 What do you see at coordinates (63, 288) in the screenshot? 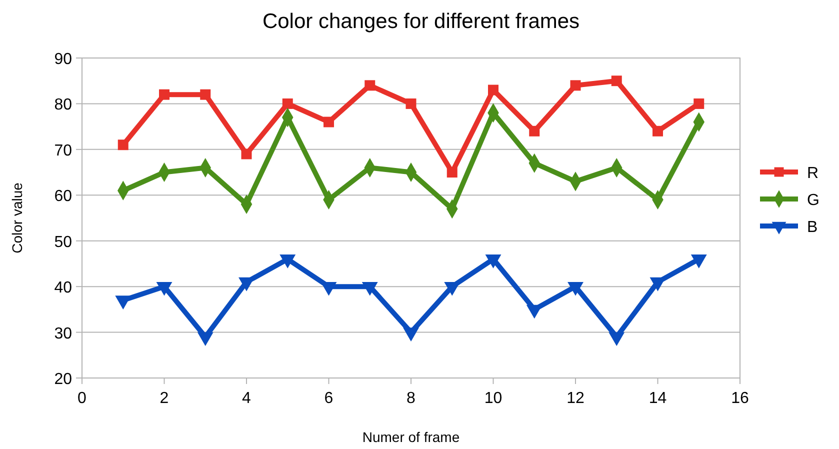
I see `y-tick-label: 40` at bounding box center [63, 288].